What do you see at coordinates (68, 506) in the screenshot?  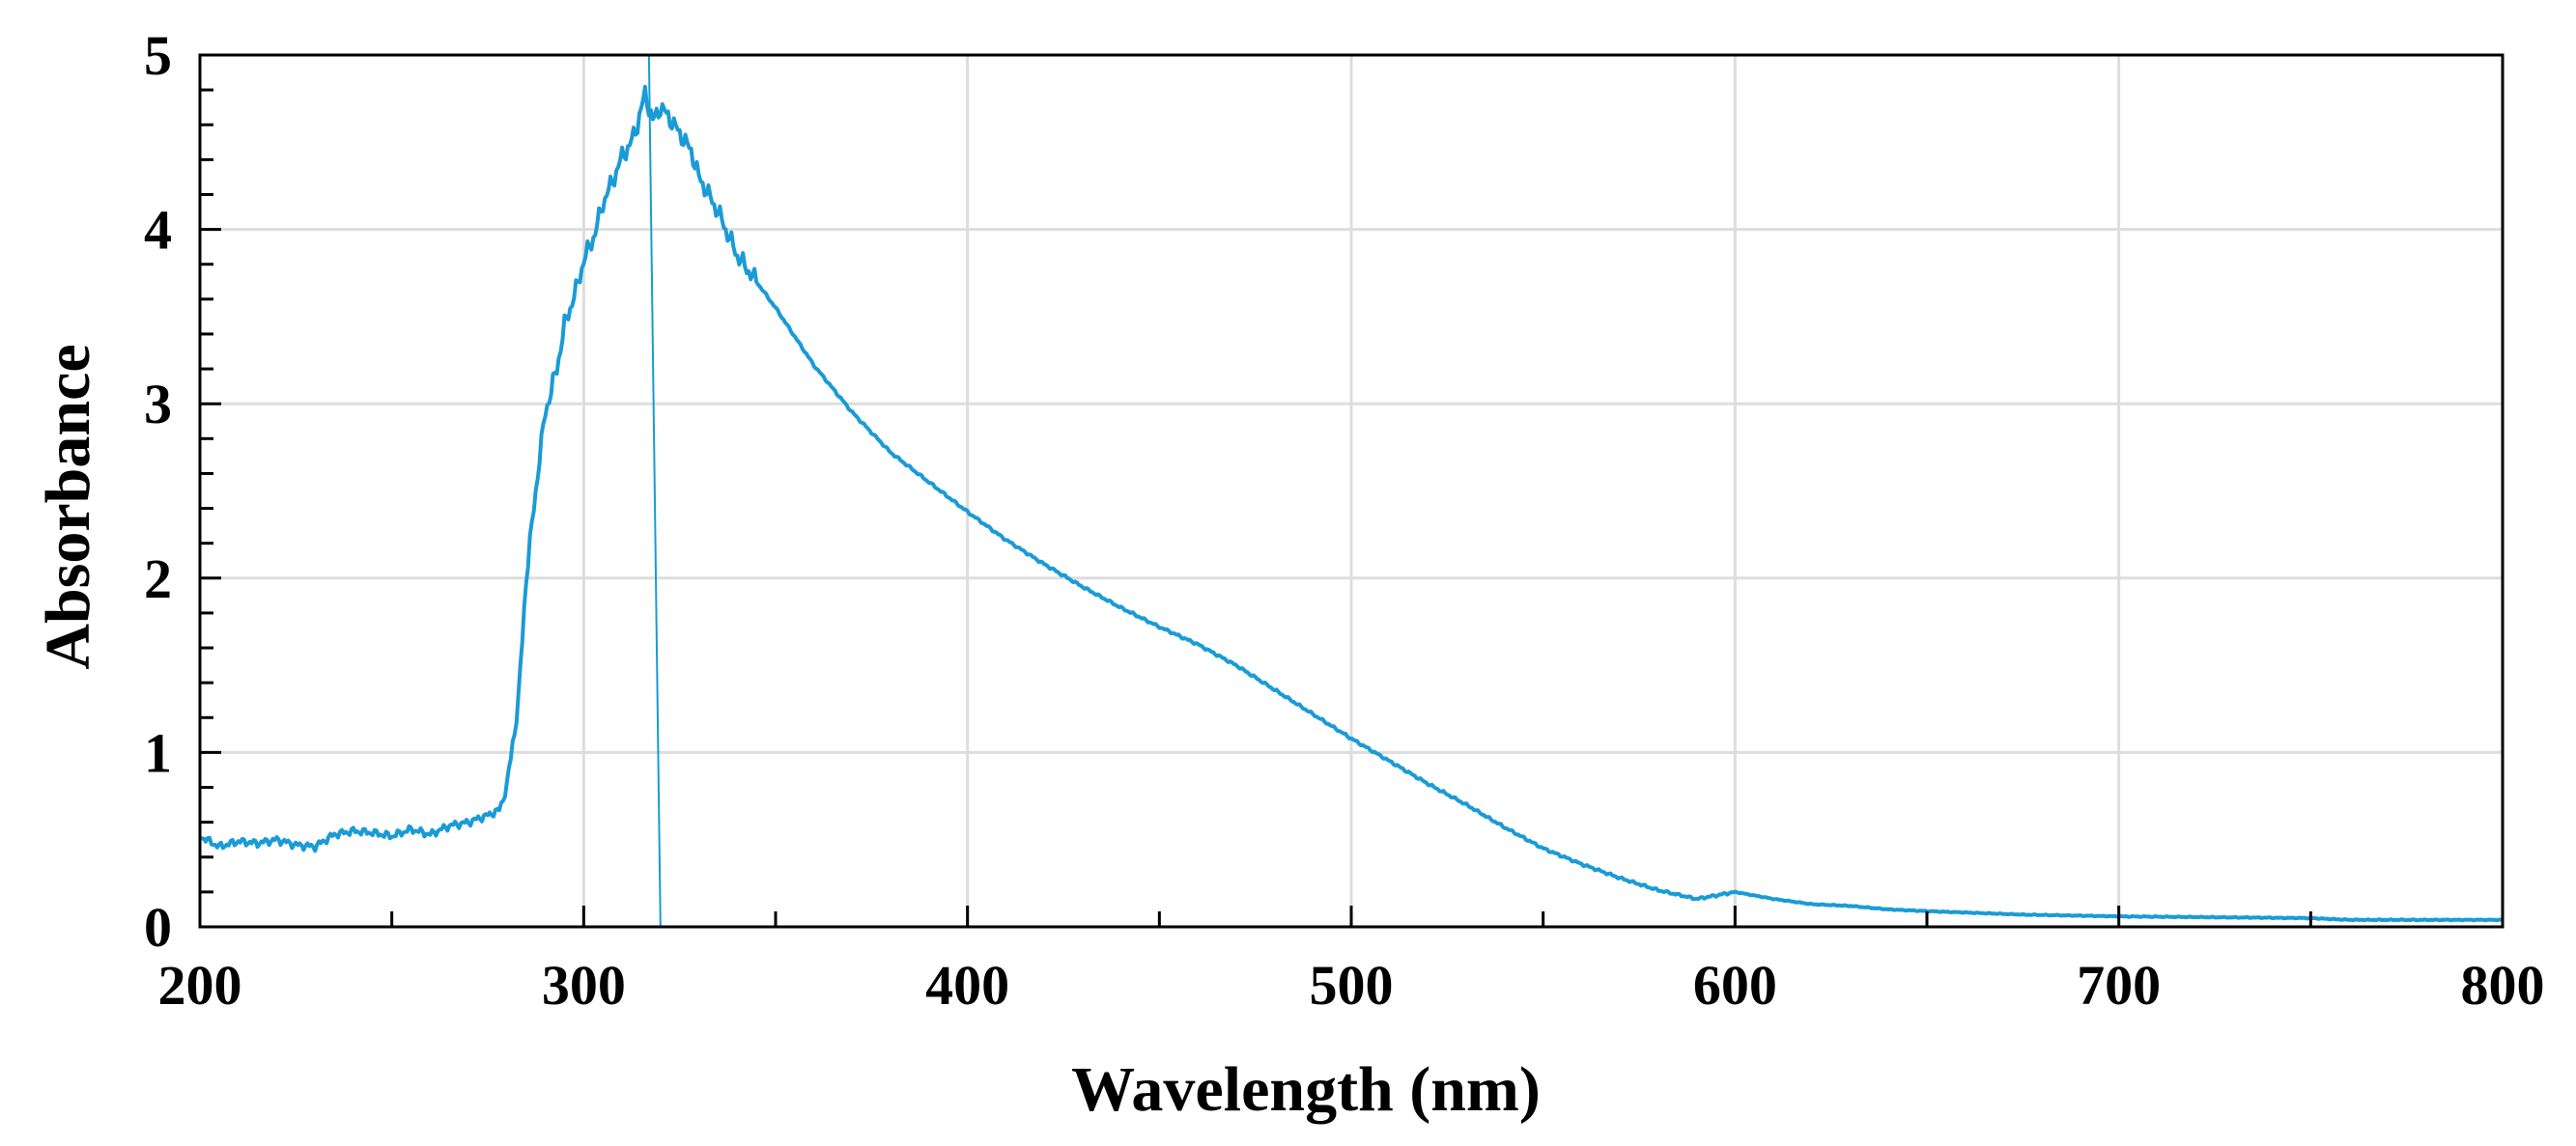 I see `y-axis-title: Absorbance` at bounding box center [68, 506].